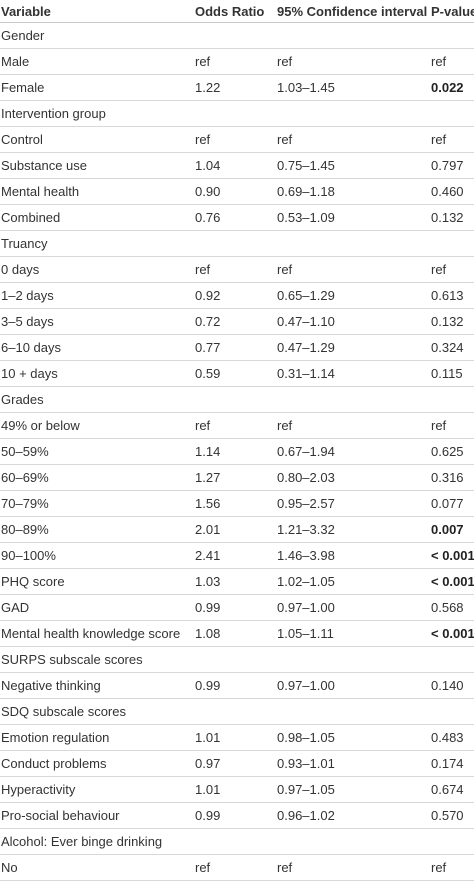 The image size is (474, 890). I want to click on confidence-interval-cell: 1.02–1.05, so click(353, 581).